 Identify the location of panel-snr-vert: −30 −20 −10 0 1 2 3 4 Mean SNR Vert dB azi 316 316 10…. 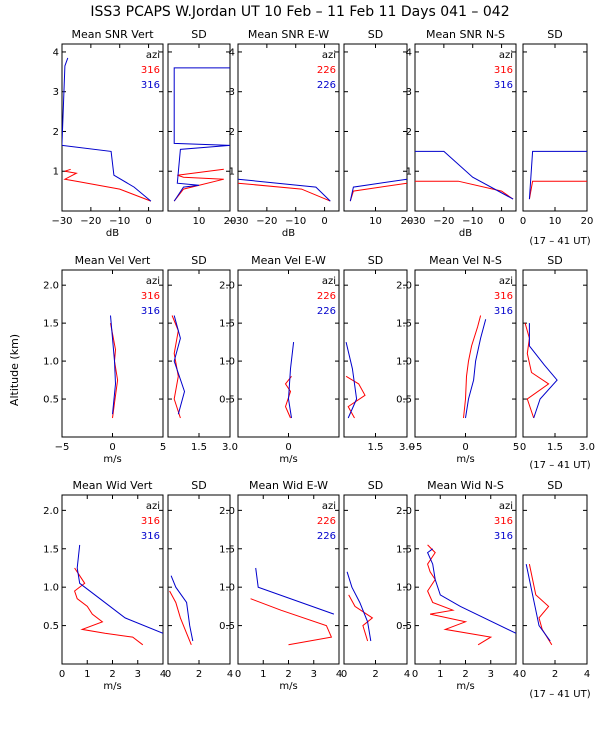
(143, 133).